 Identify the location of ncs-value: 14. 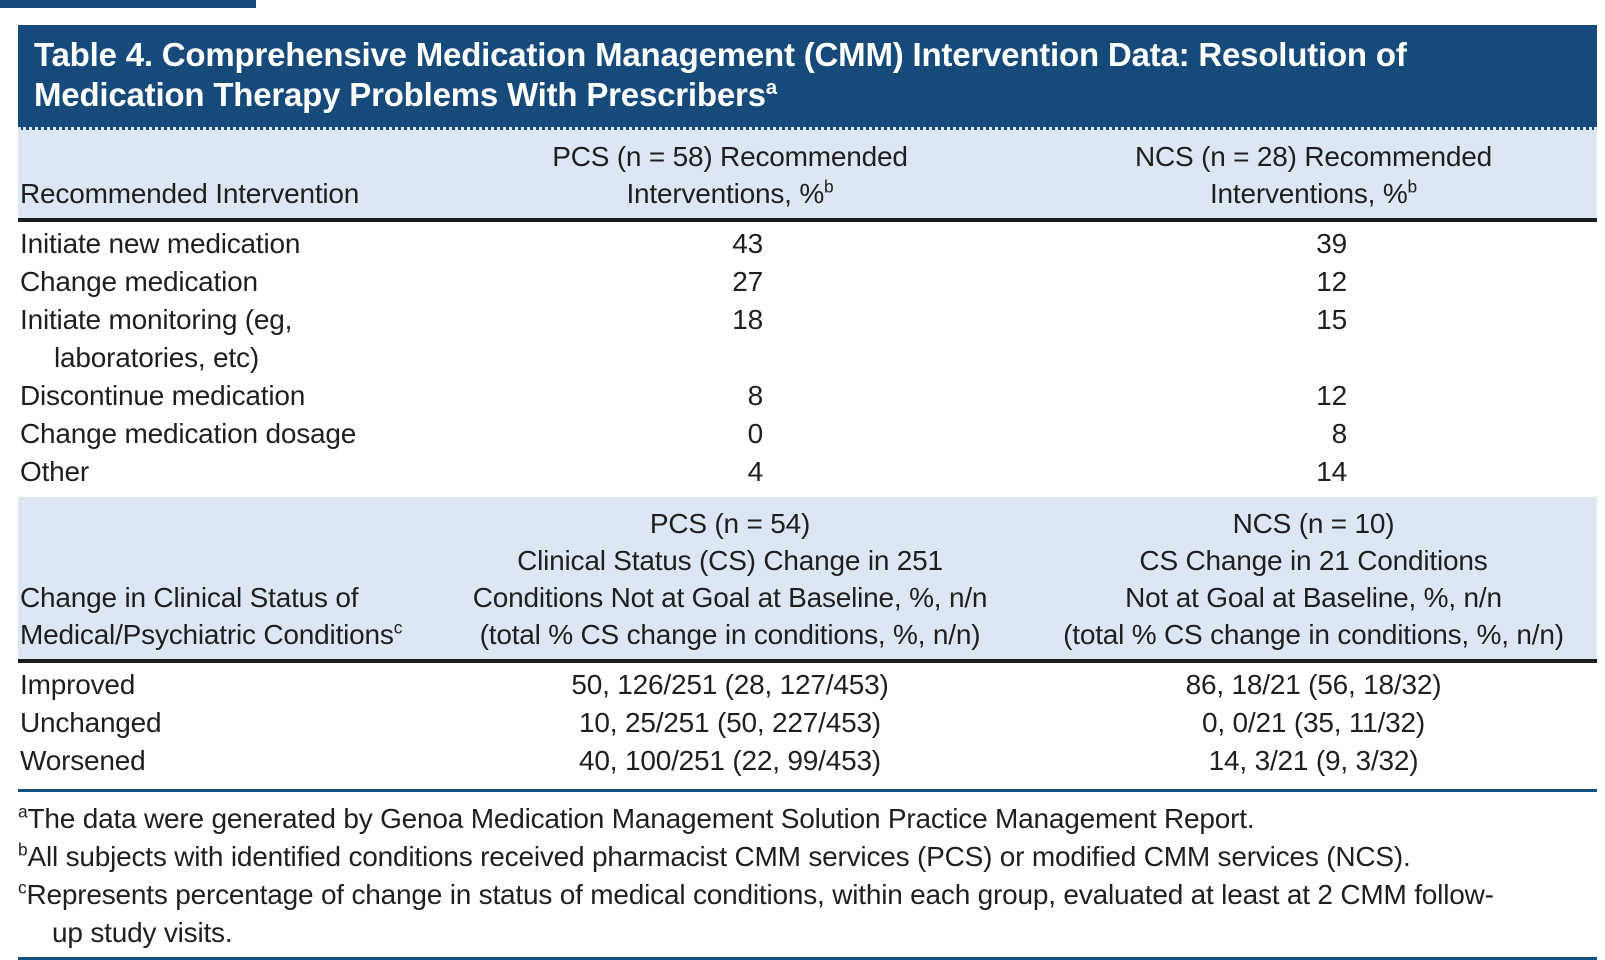
(1331, 471).